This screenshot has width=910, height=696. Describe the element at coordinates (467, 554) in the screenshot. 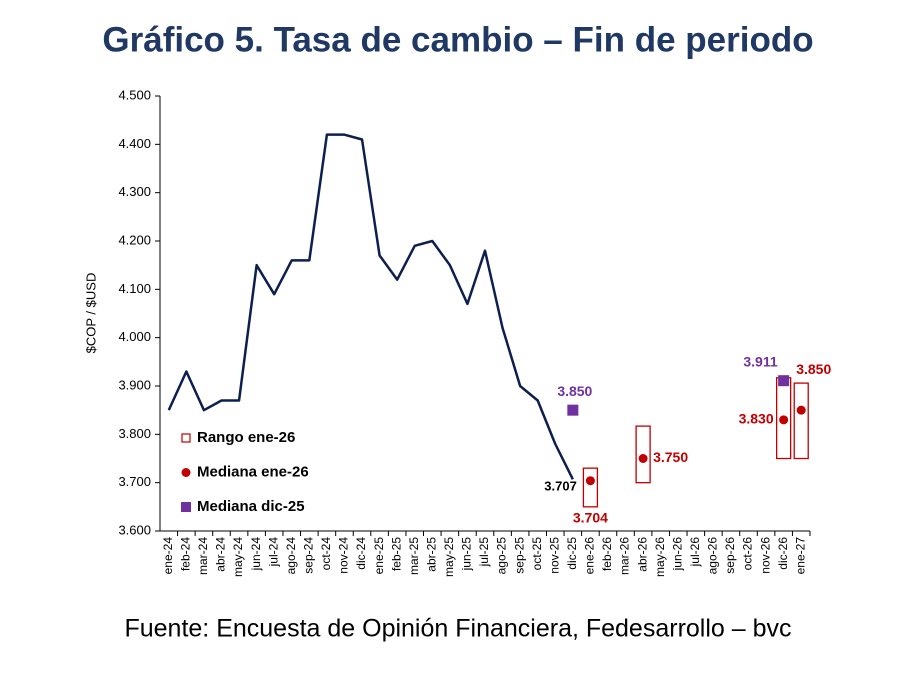

I see `x-tick-label: jun-25` at that location.